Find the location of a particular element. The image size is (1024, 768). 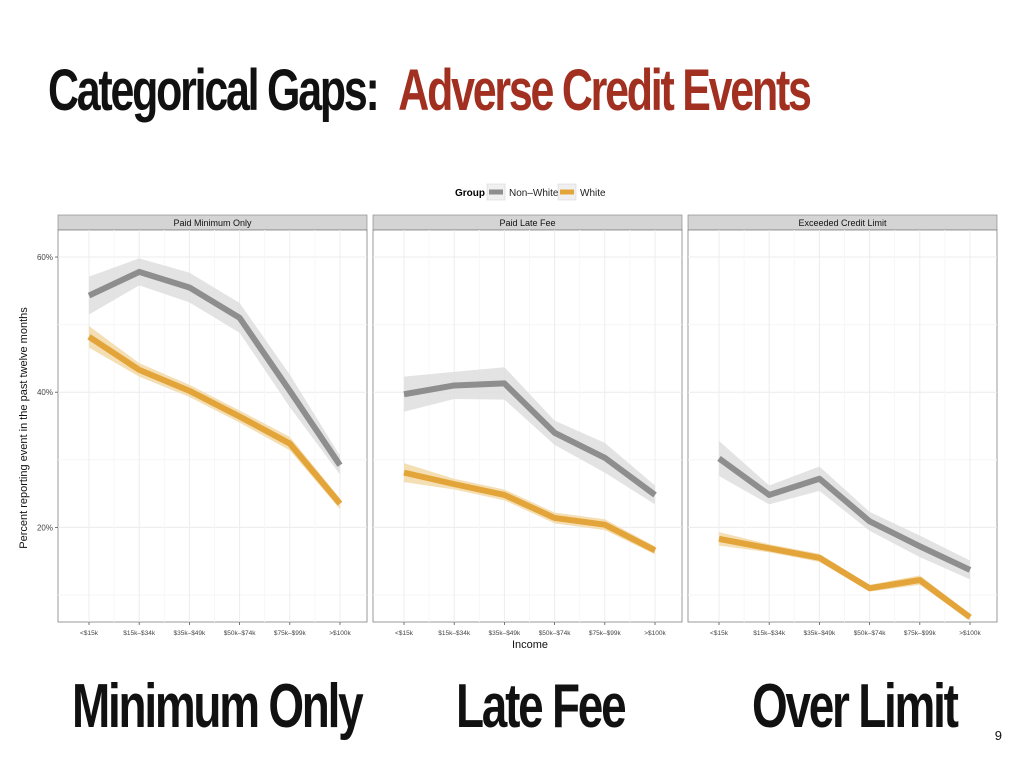

slide-title: Categorical Gaps: Adverse Credit Events is located at coordinates (430, 91).